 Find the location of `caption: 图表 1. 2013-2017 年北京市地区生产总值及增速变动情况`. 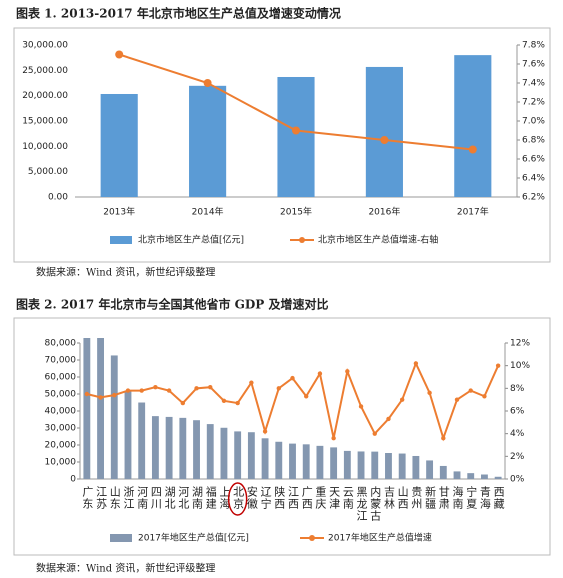

caption: 图表 1. 2013-2017 年北京市地区生产总值及增速变动情况 is located at coordinates (178, 13).